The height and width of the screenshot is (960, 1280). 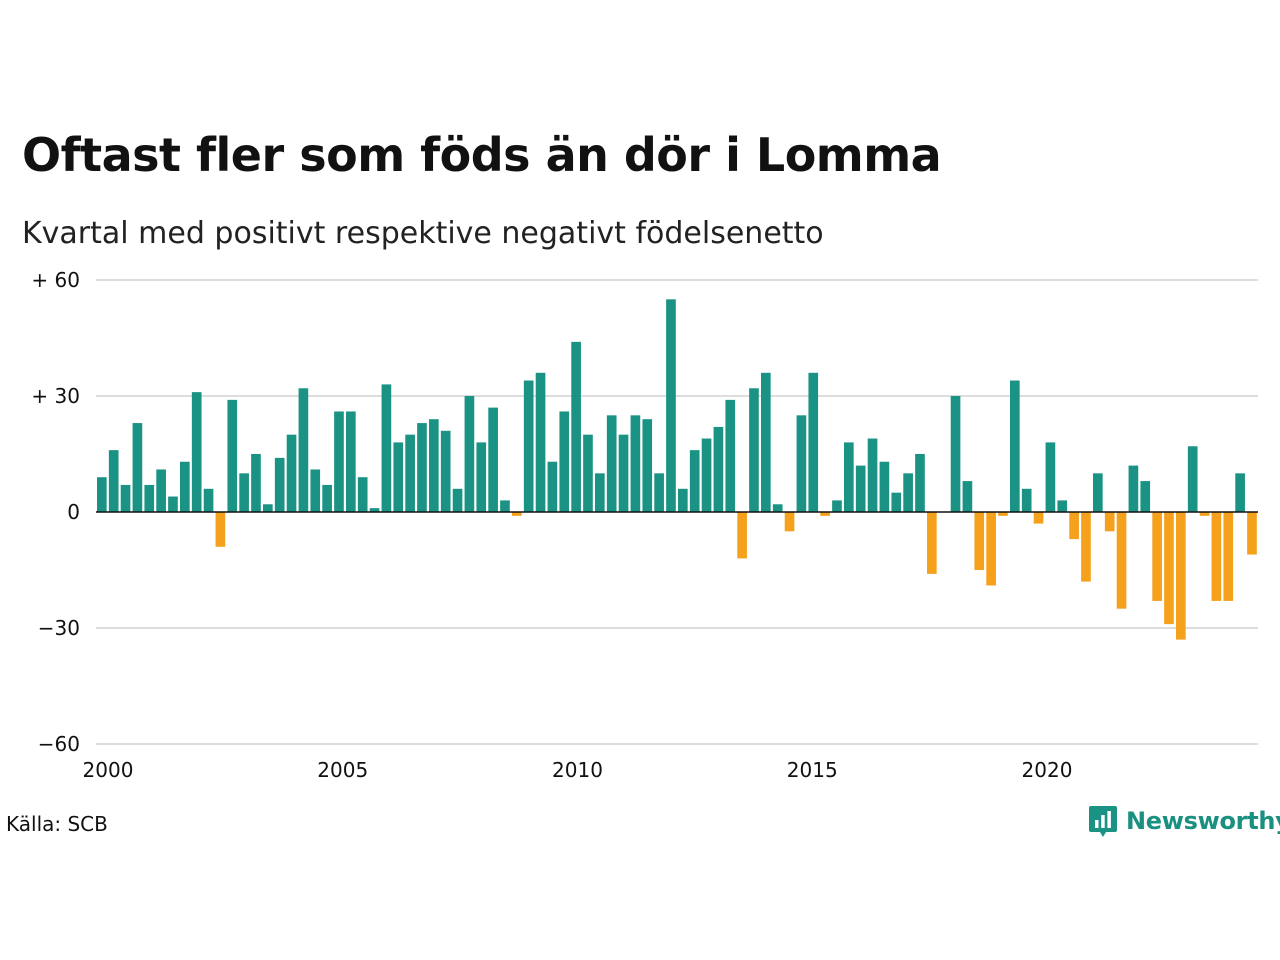 I want to click on brand-logo: Newsworthy, so click(x=1184, y=821).